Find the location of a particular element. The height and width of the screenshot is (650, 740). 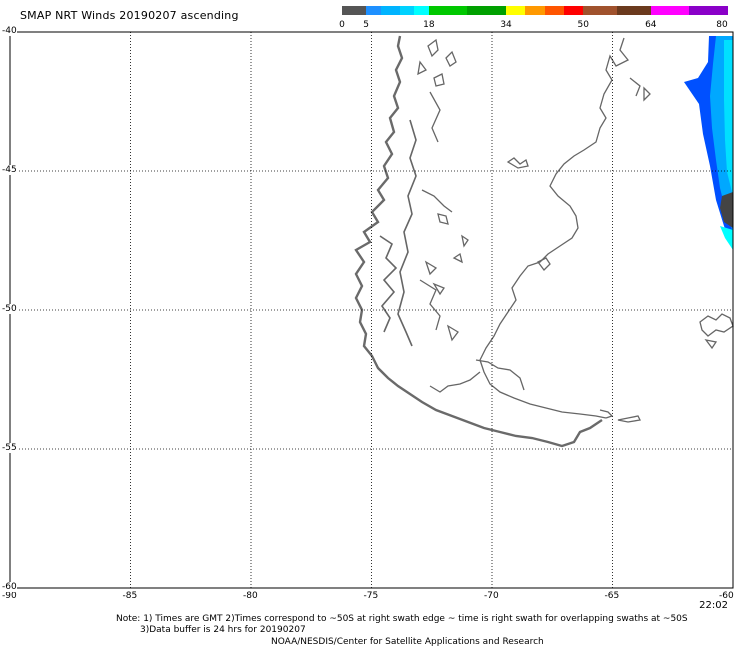

longitude-tick-label: -70 is located at coordinates (491, 596).